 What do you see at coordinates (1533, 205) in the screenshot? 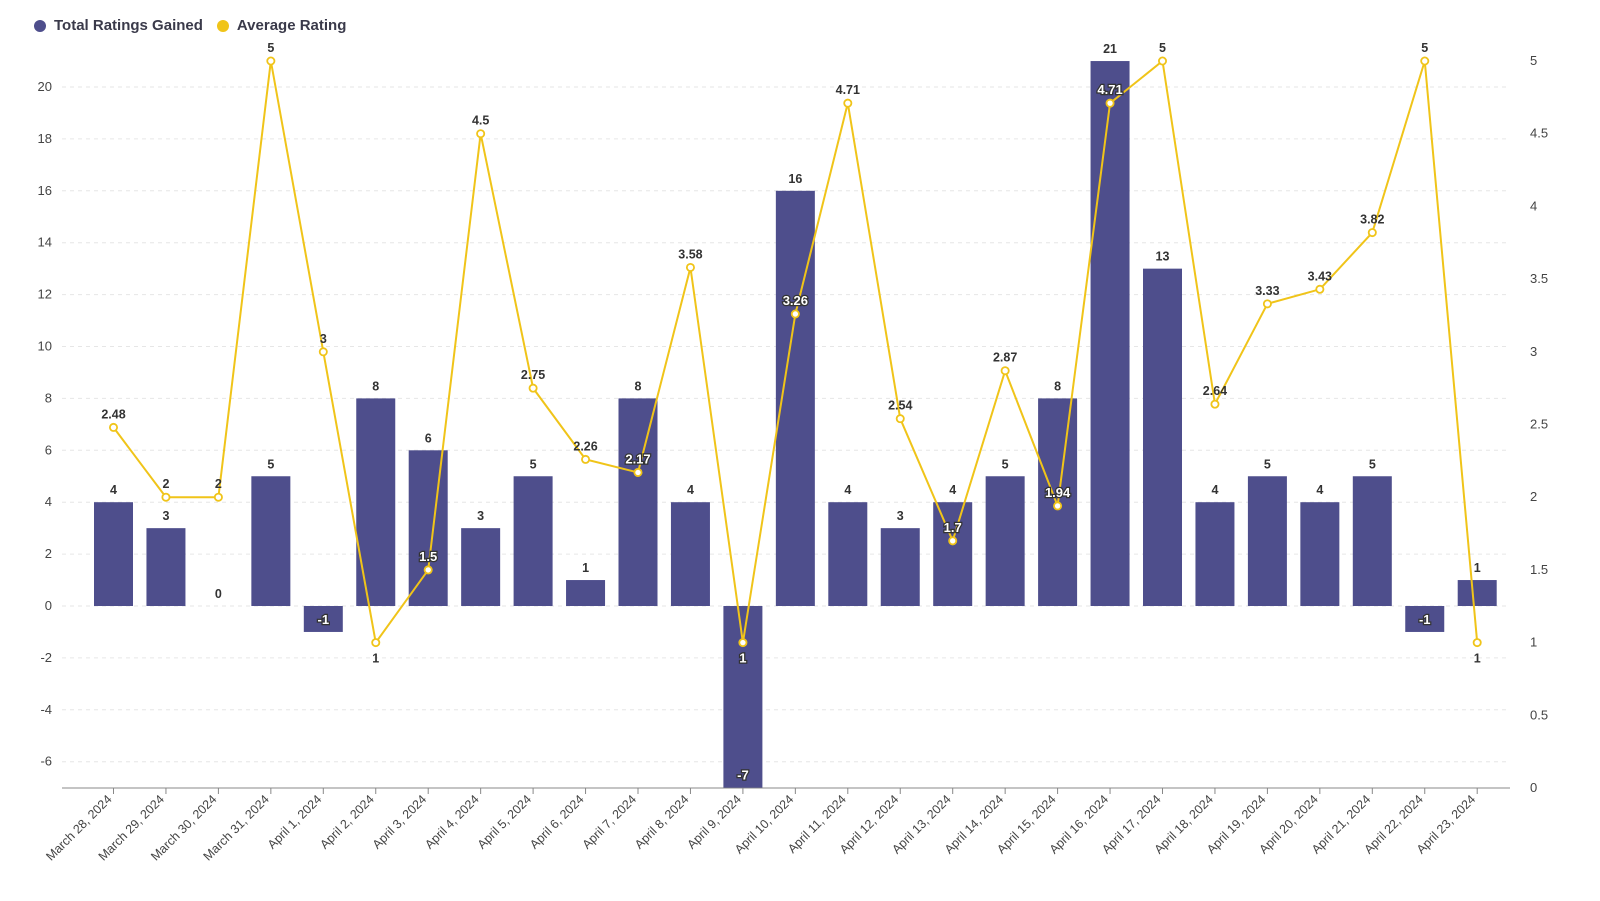
I see `y-right-tick-label: 4` at bounding box center [1533, 205].